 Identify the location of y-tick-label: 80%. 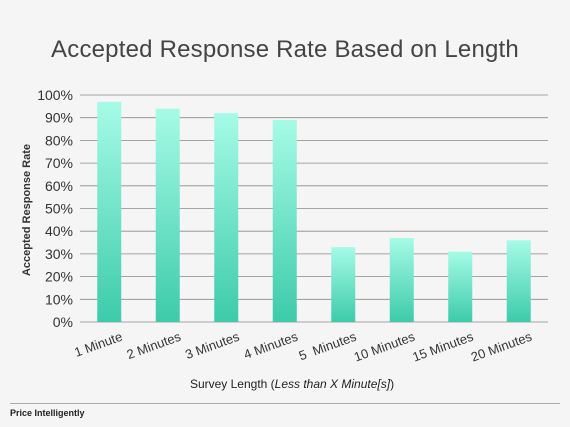
(59, 140).